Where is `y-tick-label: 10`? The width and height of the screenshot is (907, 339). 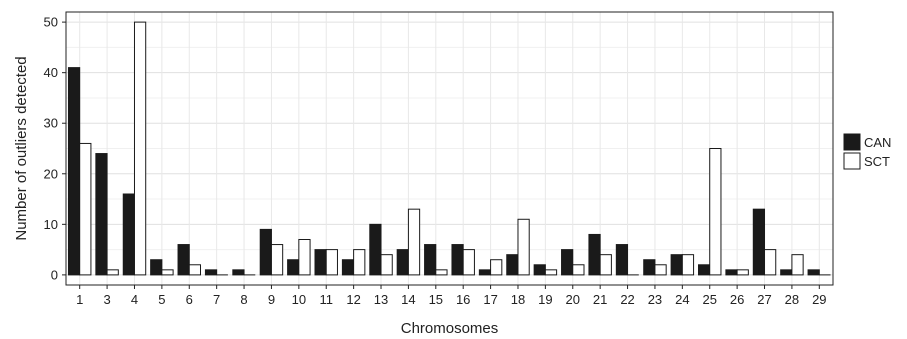 y-tick-label: 10 is located at coordinates (51, 224).